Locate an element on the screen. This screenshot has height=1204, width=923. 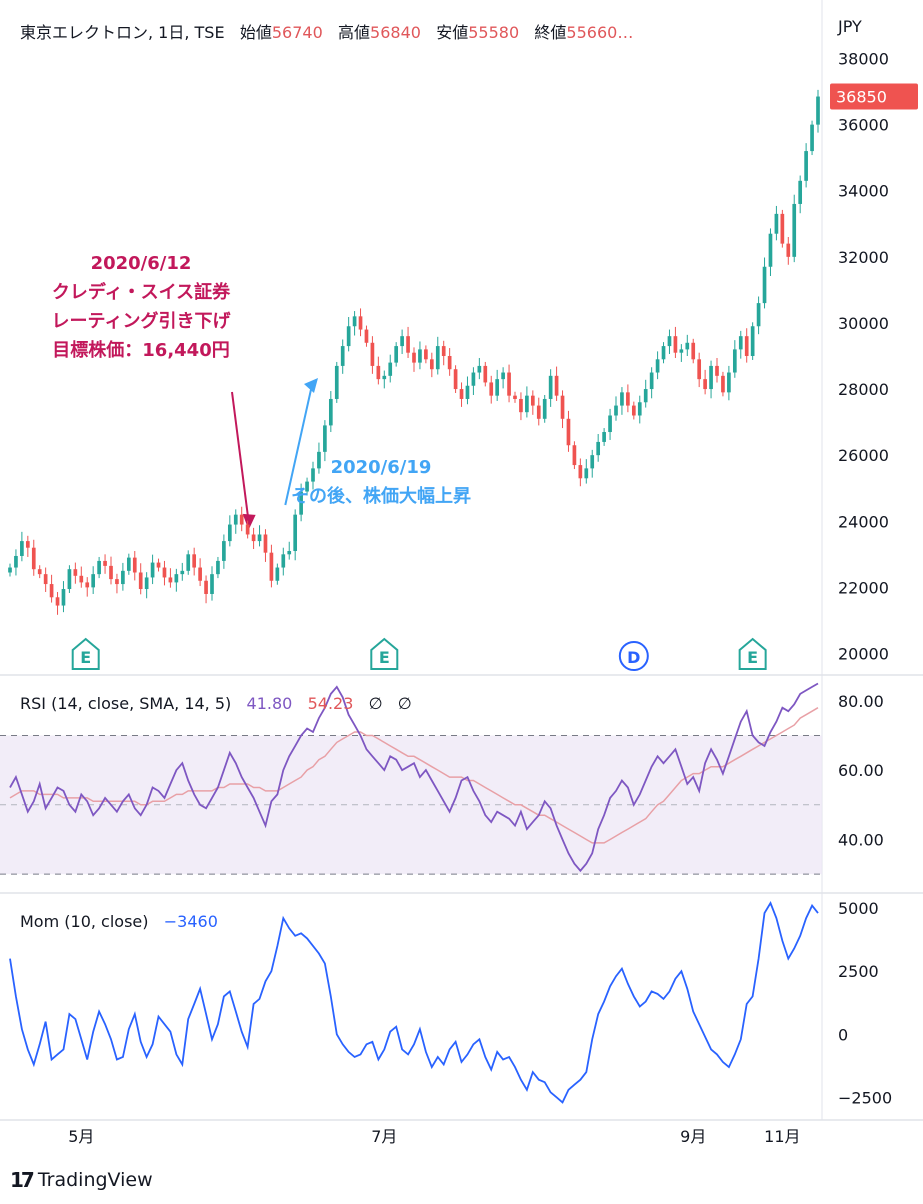
event-marker-earnings: E is located at coordinates (384, 653).